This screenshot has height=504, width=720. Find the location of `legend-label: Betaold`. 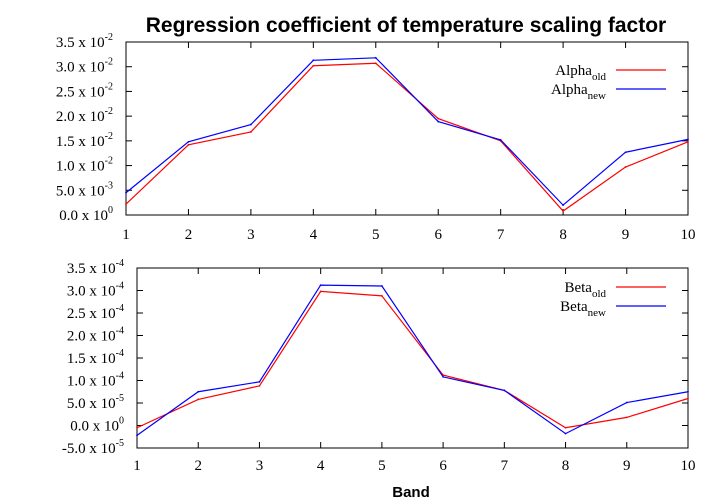

legend-label: Betaold is located at coordinates (585, 290).